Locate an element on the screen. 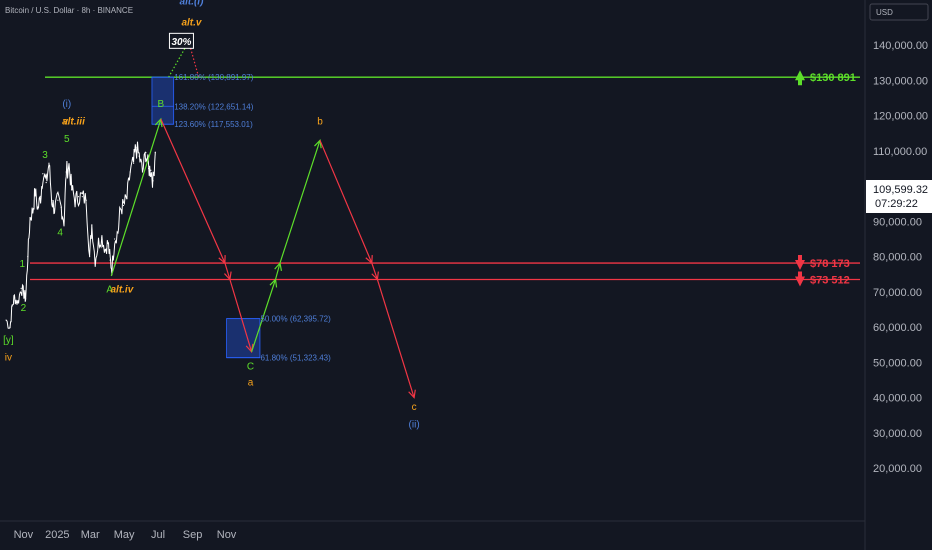 The width and height of the screenshot is (932, 550). x-tick-label: Nov is located at coordinates (24, 535).